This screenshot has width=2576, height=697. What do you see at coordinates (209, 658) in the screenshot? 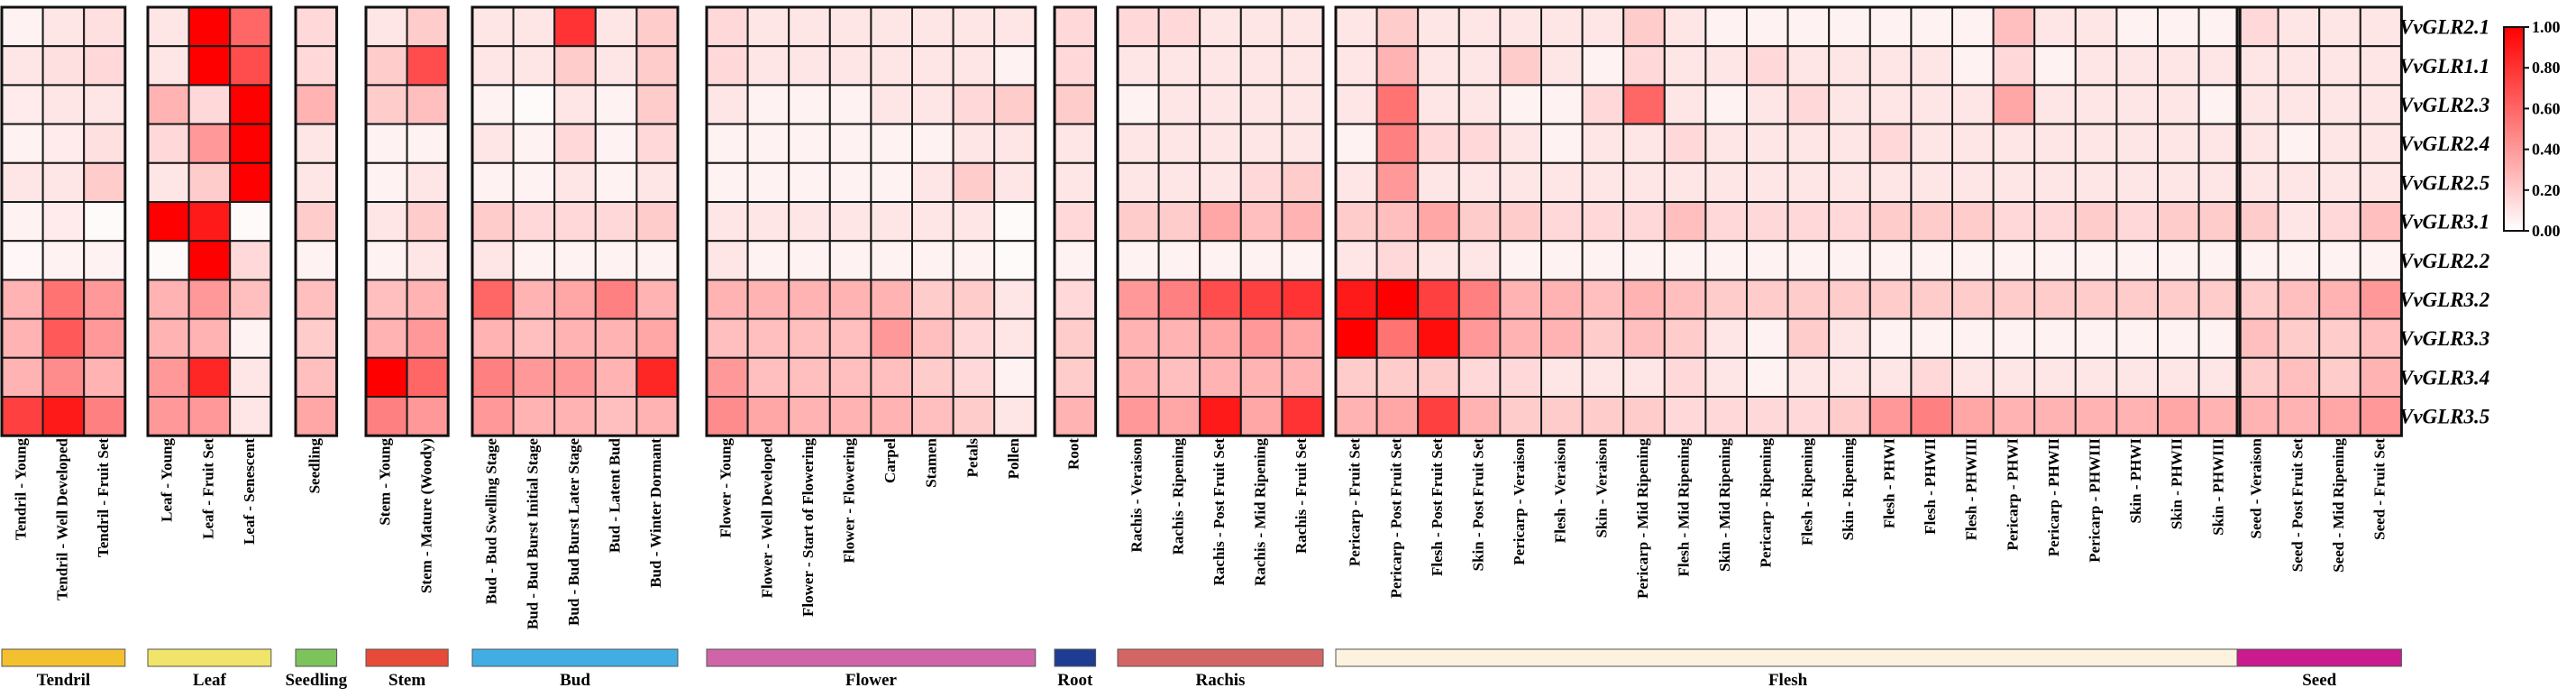
I see `group-bar` at bounding box center [209, 658].